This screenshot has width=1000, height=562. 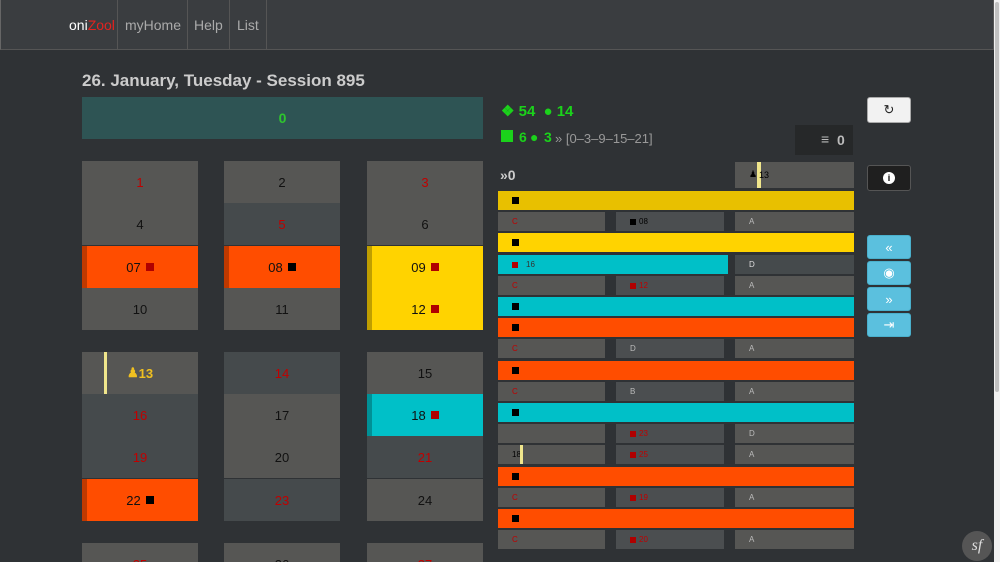 I want to click on nav-myhome: myHome, so click(x=153, y=25).